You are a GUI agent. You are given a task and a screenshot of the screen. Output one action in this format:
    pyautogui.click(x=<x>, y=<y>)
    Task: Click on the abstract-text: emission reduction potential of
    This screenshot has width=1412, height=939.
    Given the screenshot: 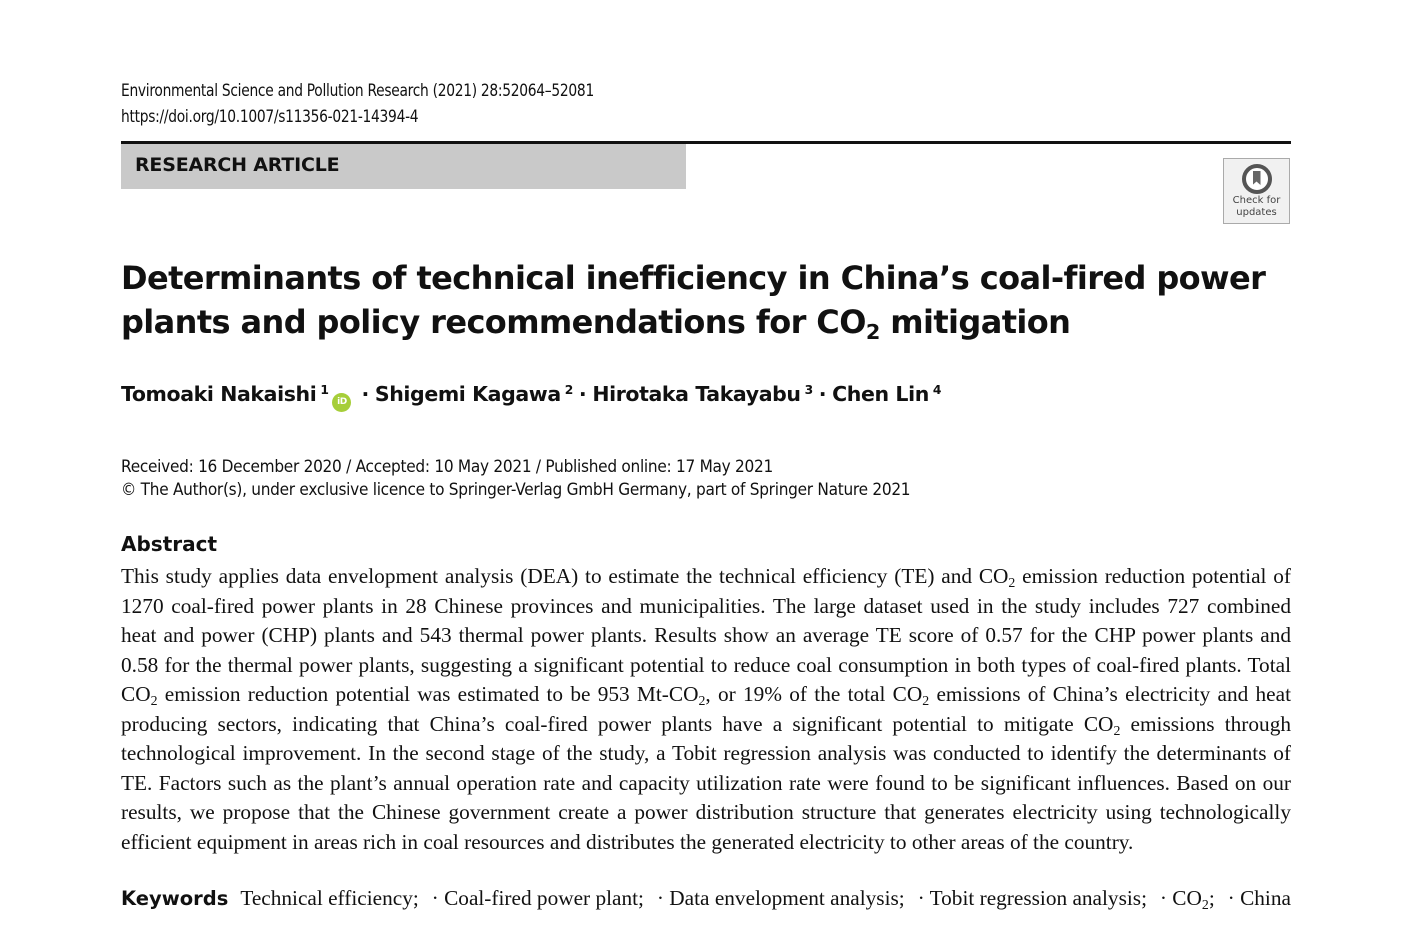 What is the action you would take?
    pyautogui.click(x=1153, y=576)
    